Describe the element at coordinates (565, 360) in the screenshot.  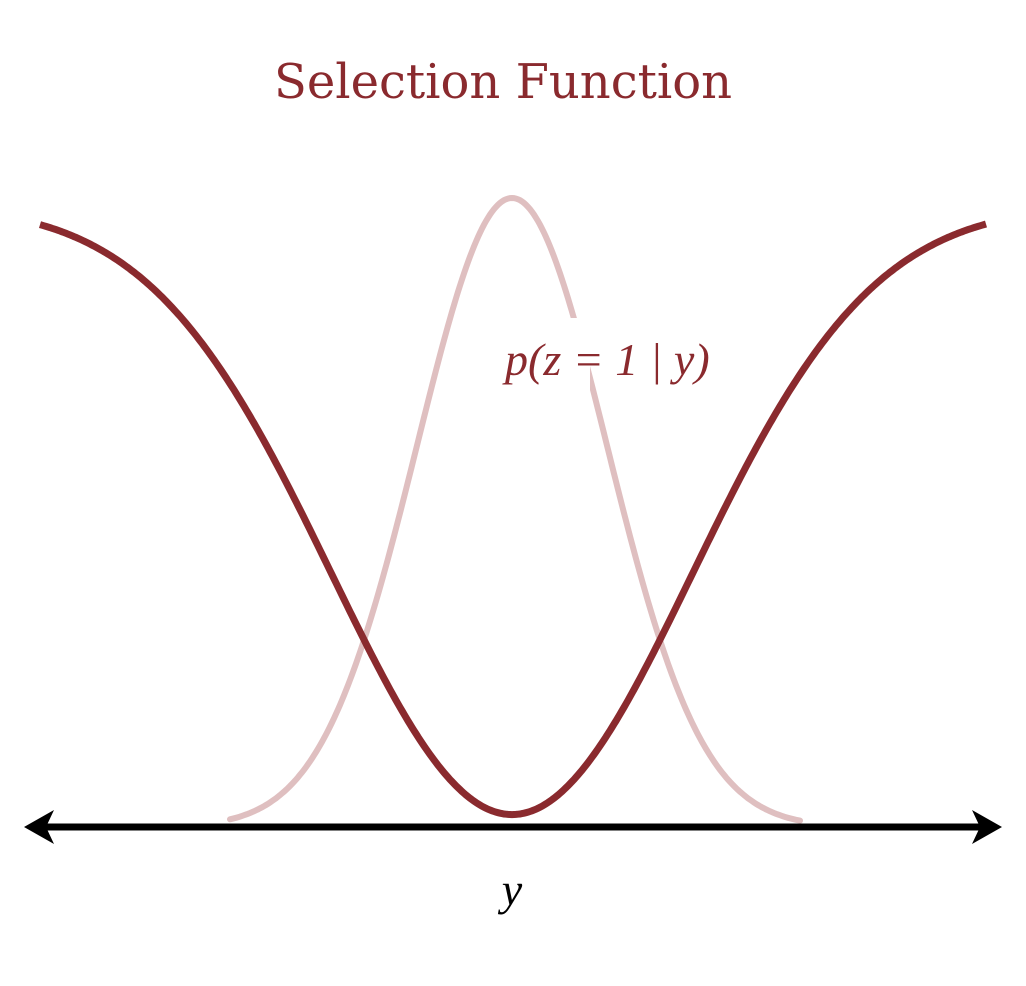
I see `label-background` at that location.